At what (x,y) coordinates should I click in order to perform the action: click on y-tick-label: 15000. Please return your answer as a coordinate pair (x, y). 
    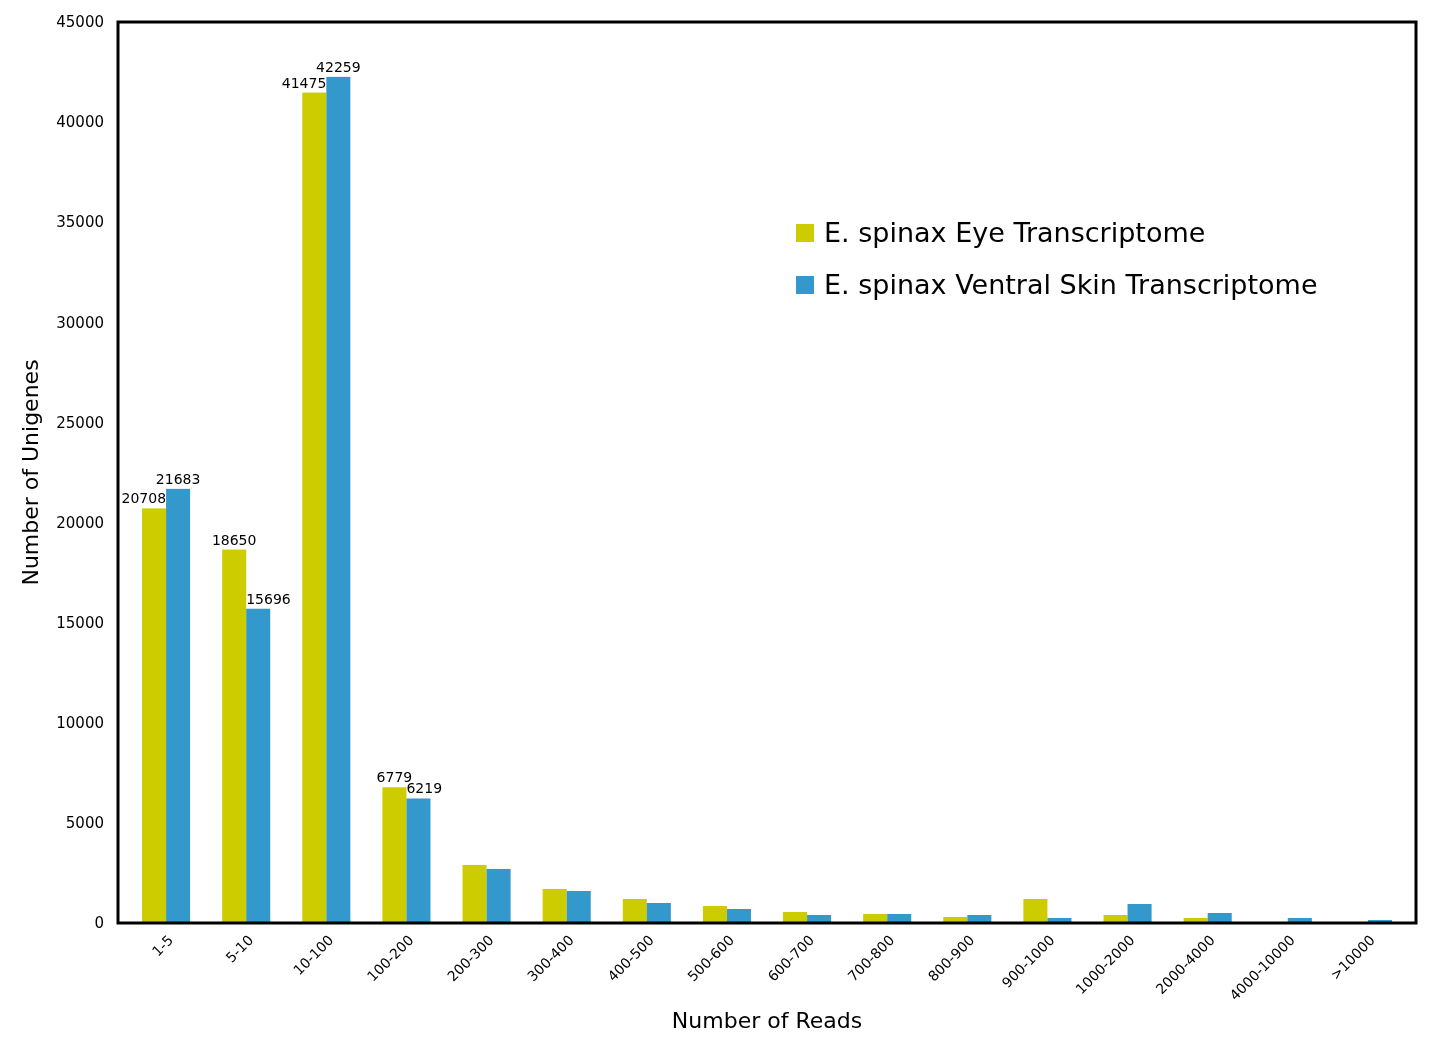
    Looking at the image, I should click on (80, 622).